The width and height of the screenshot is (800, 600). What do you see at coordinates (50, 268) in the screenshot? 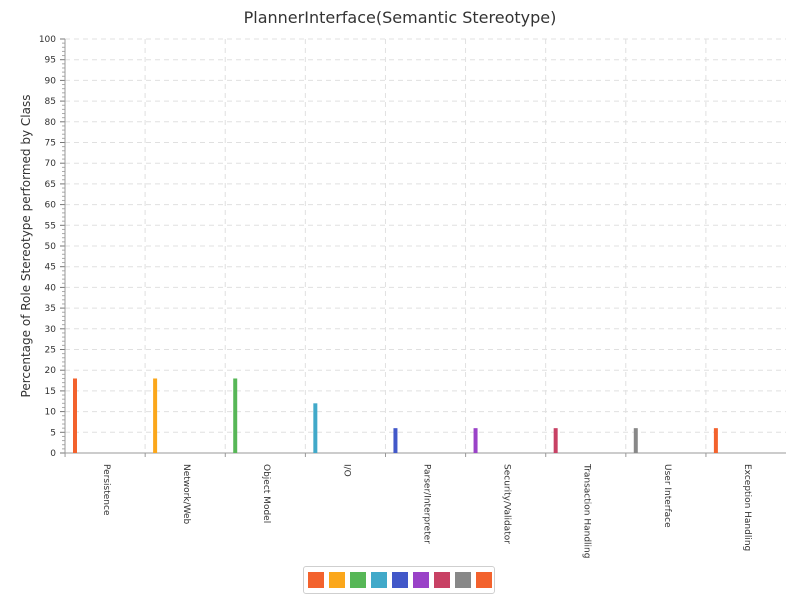
I see `y-tick-label: 45` at bounding box center [50, 268].